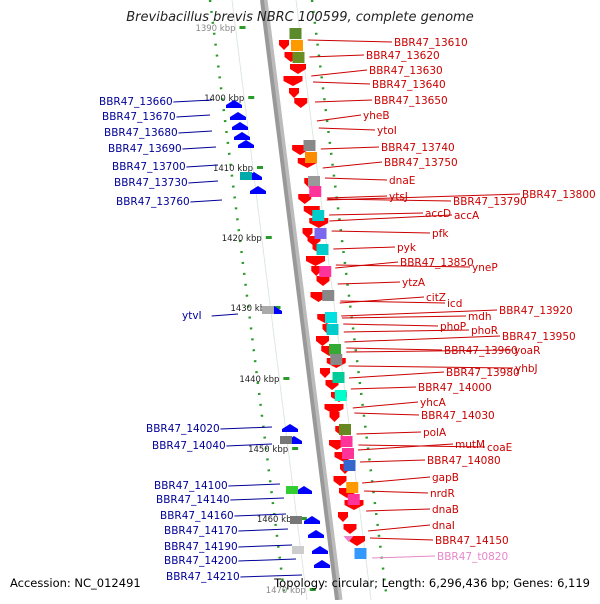 The image size is (600, 604). Describe the element at coordinates (407, 248) in the screenshot. I see `right-gene-label: pyk` at that location.